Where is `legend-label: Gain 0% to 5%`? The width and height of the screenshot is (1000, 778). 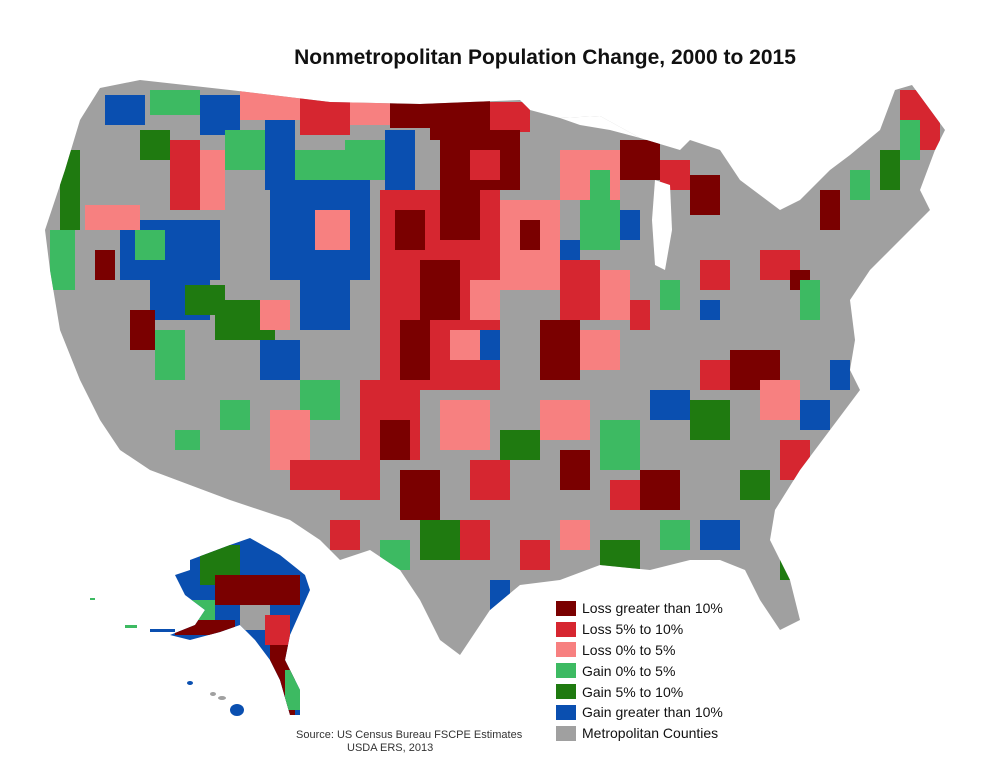 legend-label: Gain 0% to 5% is located at coordinates (629, 670).